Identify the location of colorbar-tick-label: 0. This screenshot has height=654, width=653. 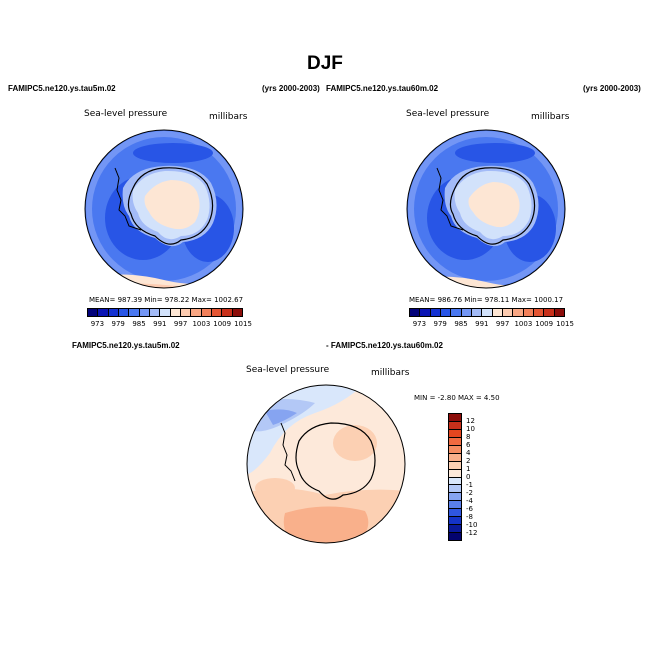
(468, 477).